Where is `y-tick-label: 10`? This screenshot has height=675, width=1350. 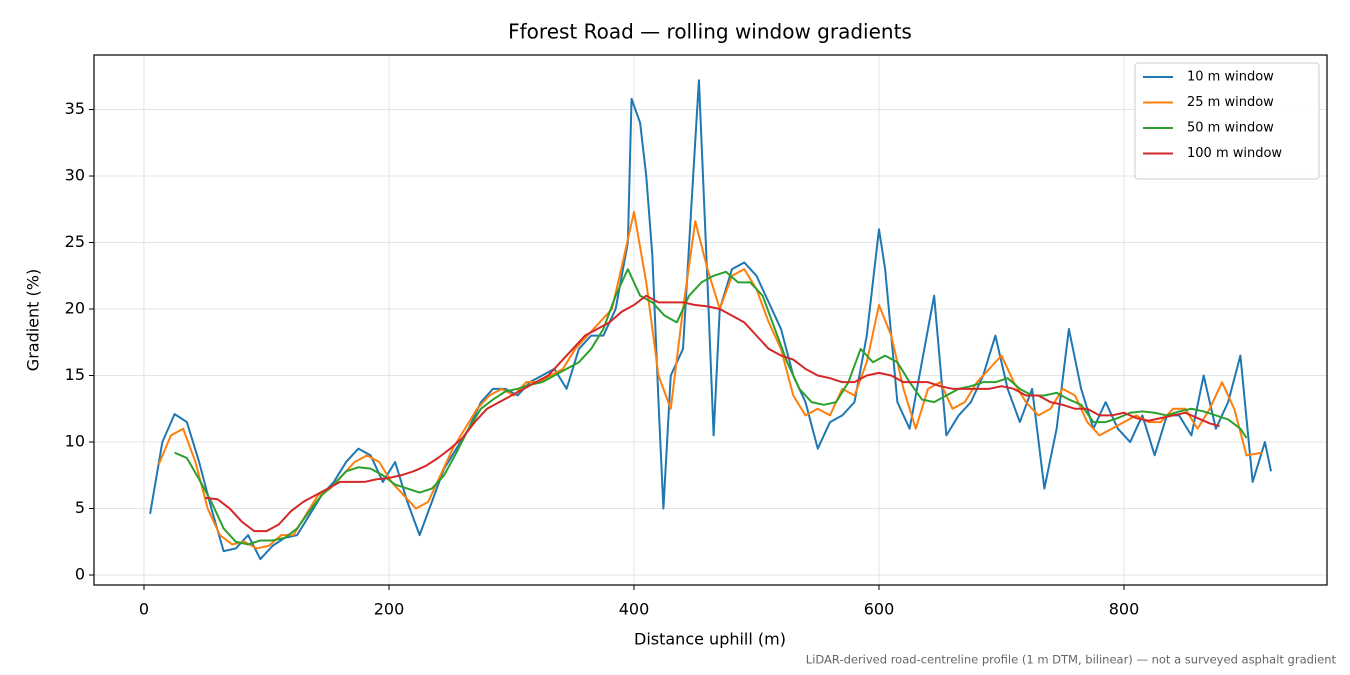 y-tick-label: 10 is located at coordinates (75, 441).